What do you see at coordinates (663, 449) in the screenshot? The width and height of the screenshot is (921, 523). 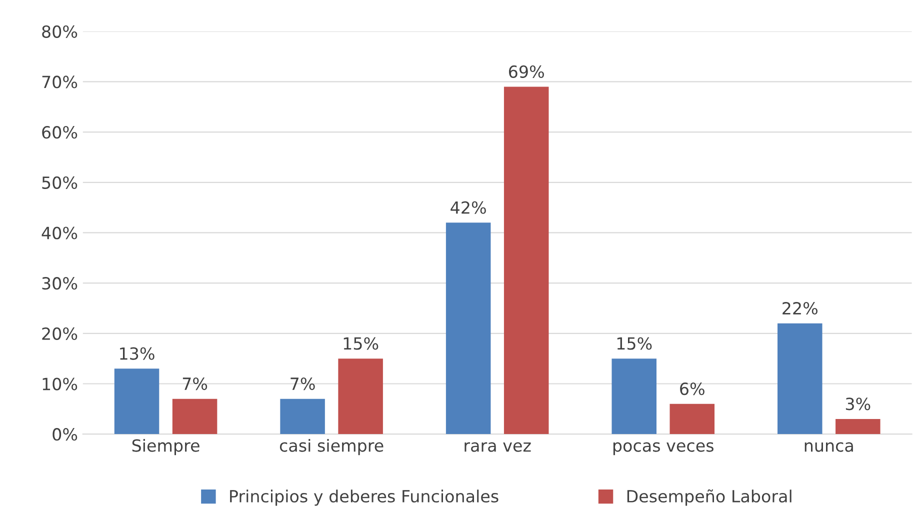 I see `x-tick-label: pocas veces` at bounding box center [663, 449].